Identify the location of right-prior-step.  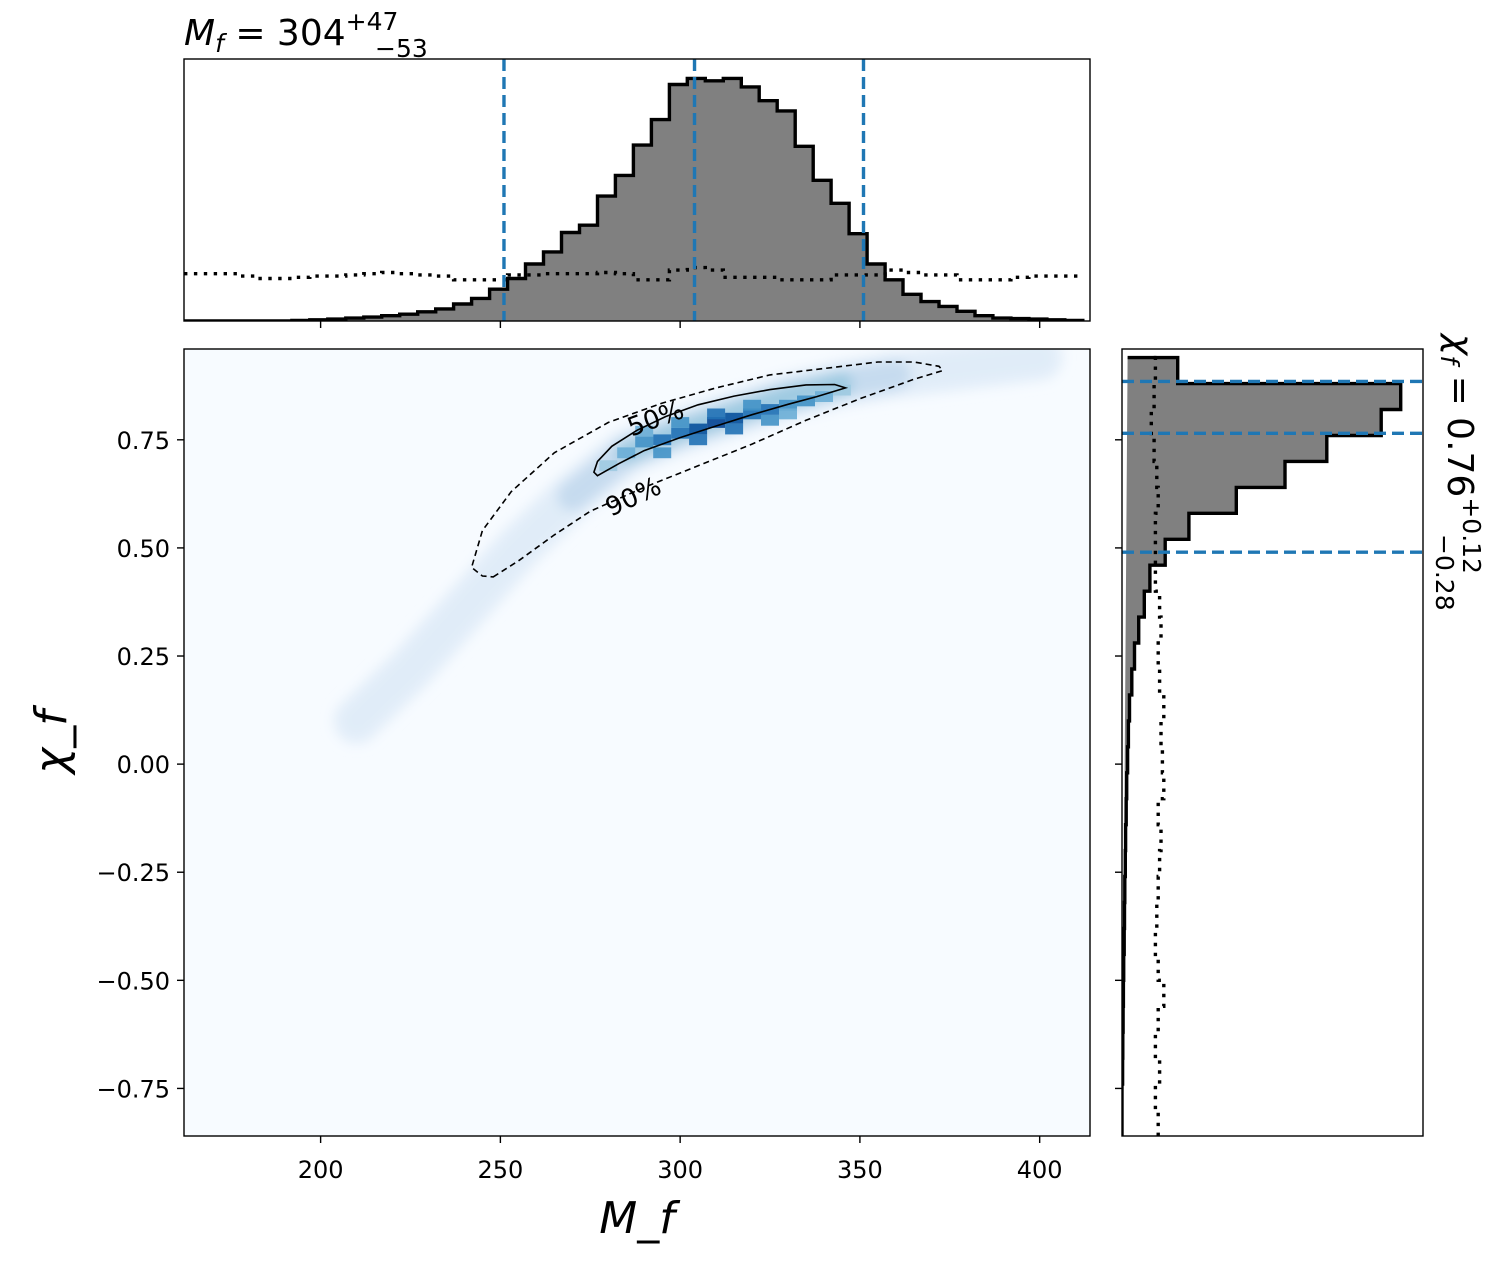
(1157, 745).